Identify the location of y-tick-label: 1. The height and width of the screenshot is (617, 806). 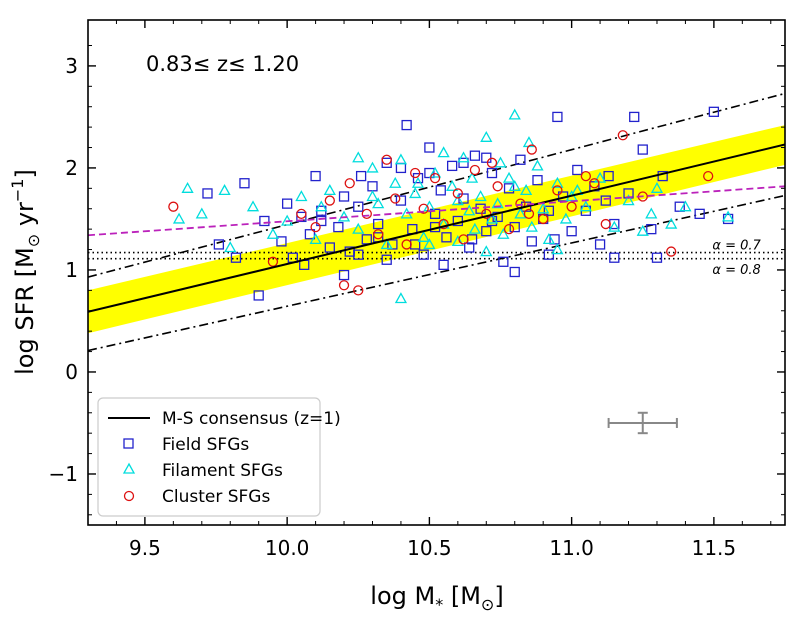
(71, 270).